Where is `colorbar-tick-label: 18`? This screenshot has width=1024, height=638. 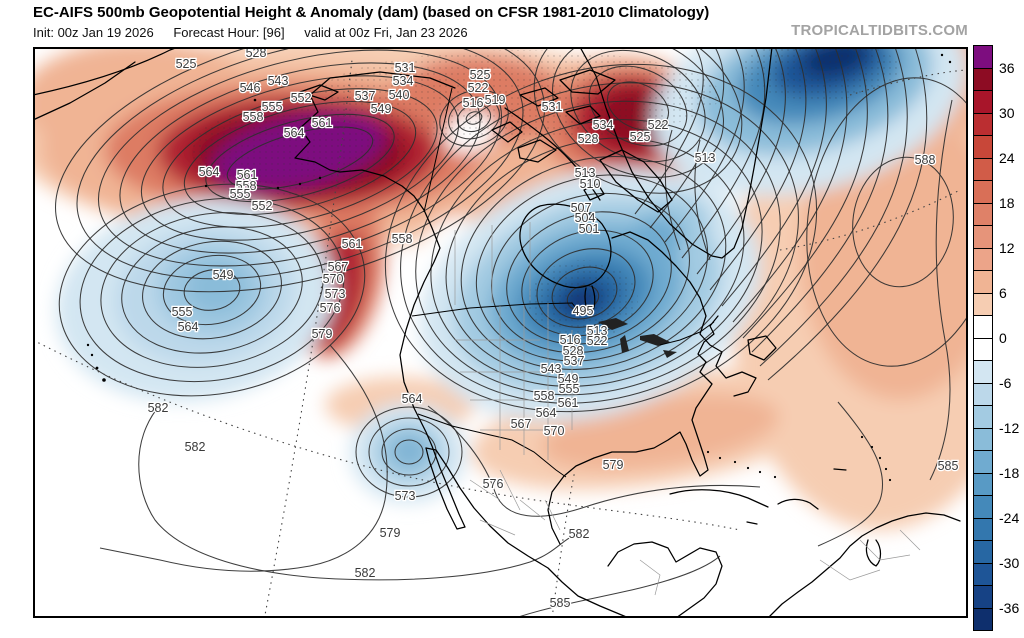 colorbar-tick-label: 18 is located at coordinates (1007, 202).